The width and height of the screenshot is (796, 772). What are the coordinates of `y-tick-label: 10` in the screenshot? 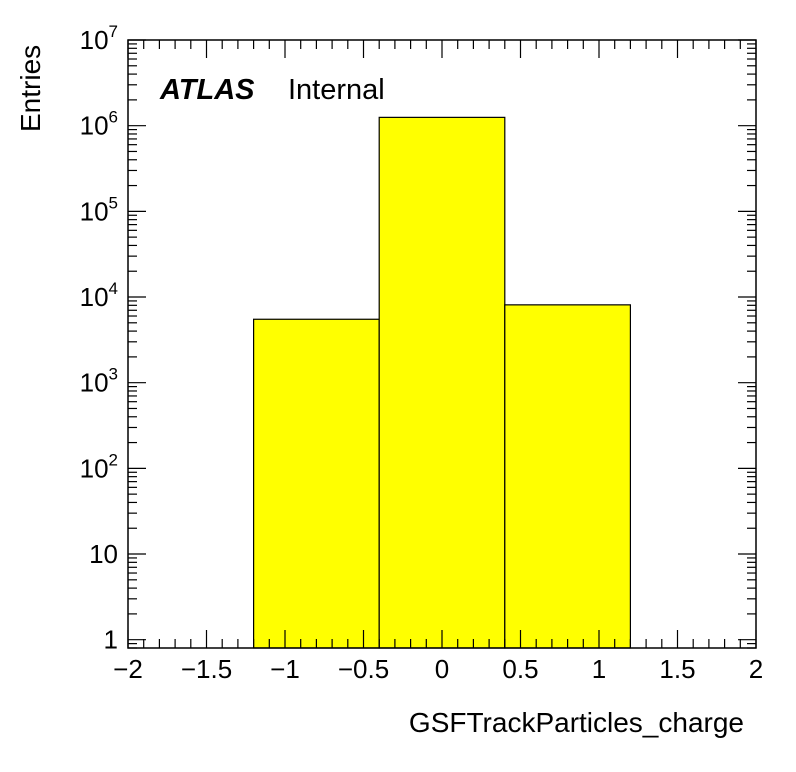 It's located at (103, 554).